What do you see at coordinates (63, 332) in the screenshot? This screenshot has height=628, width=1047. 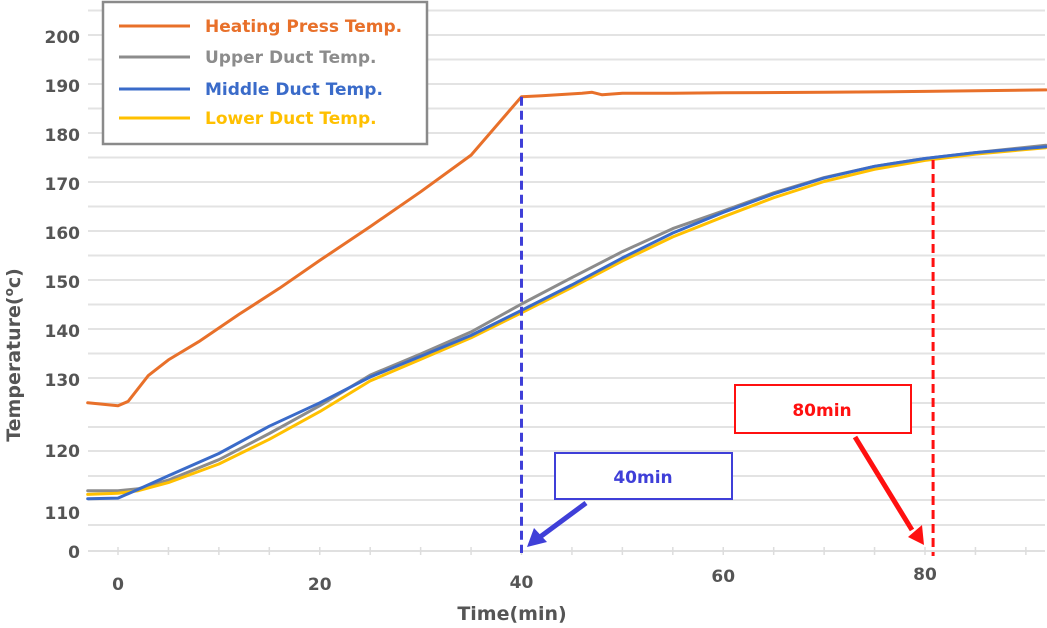 I see `y-tick-label: 140` at bounding box center [63, 332].